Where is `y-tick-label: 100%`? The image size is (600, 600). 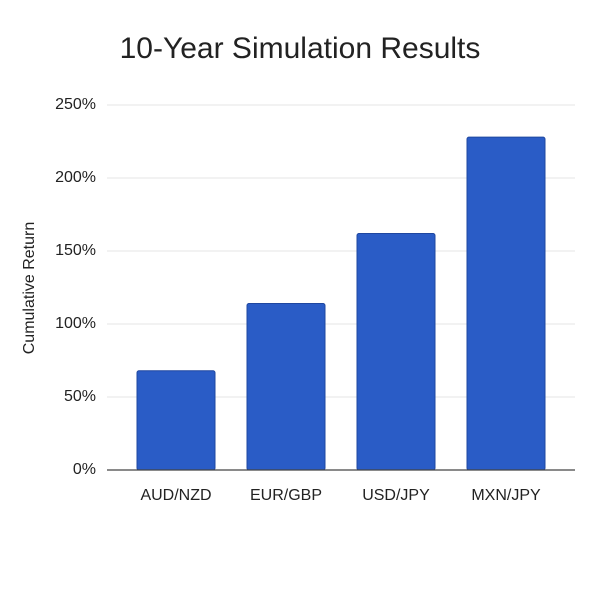
y-tick-label: 100% is located at coordinates (75, 323).